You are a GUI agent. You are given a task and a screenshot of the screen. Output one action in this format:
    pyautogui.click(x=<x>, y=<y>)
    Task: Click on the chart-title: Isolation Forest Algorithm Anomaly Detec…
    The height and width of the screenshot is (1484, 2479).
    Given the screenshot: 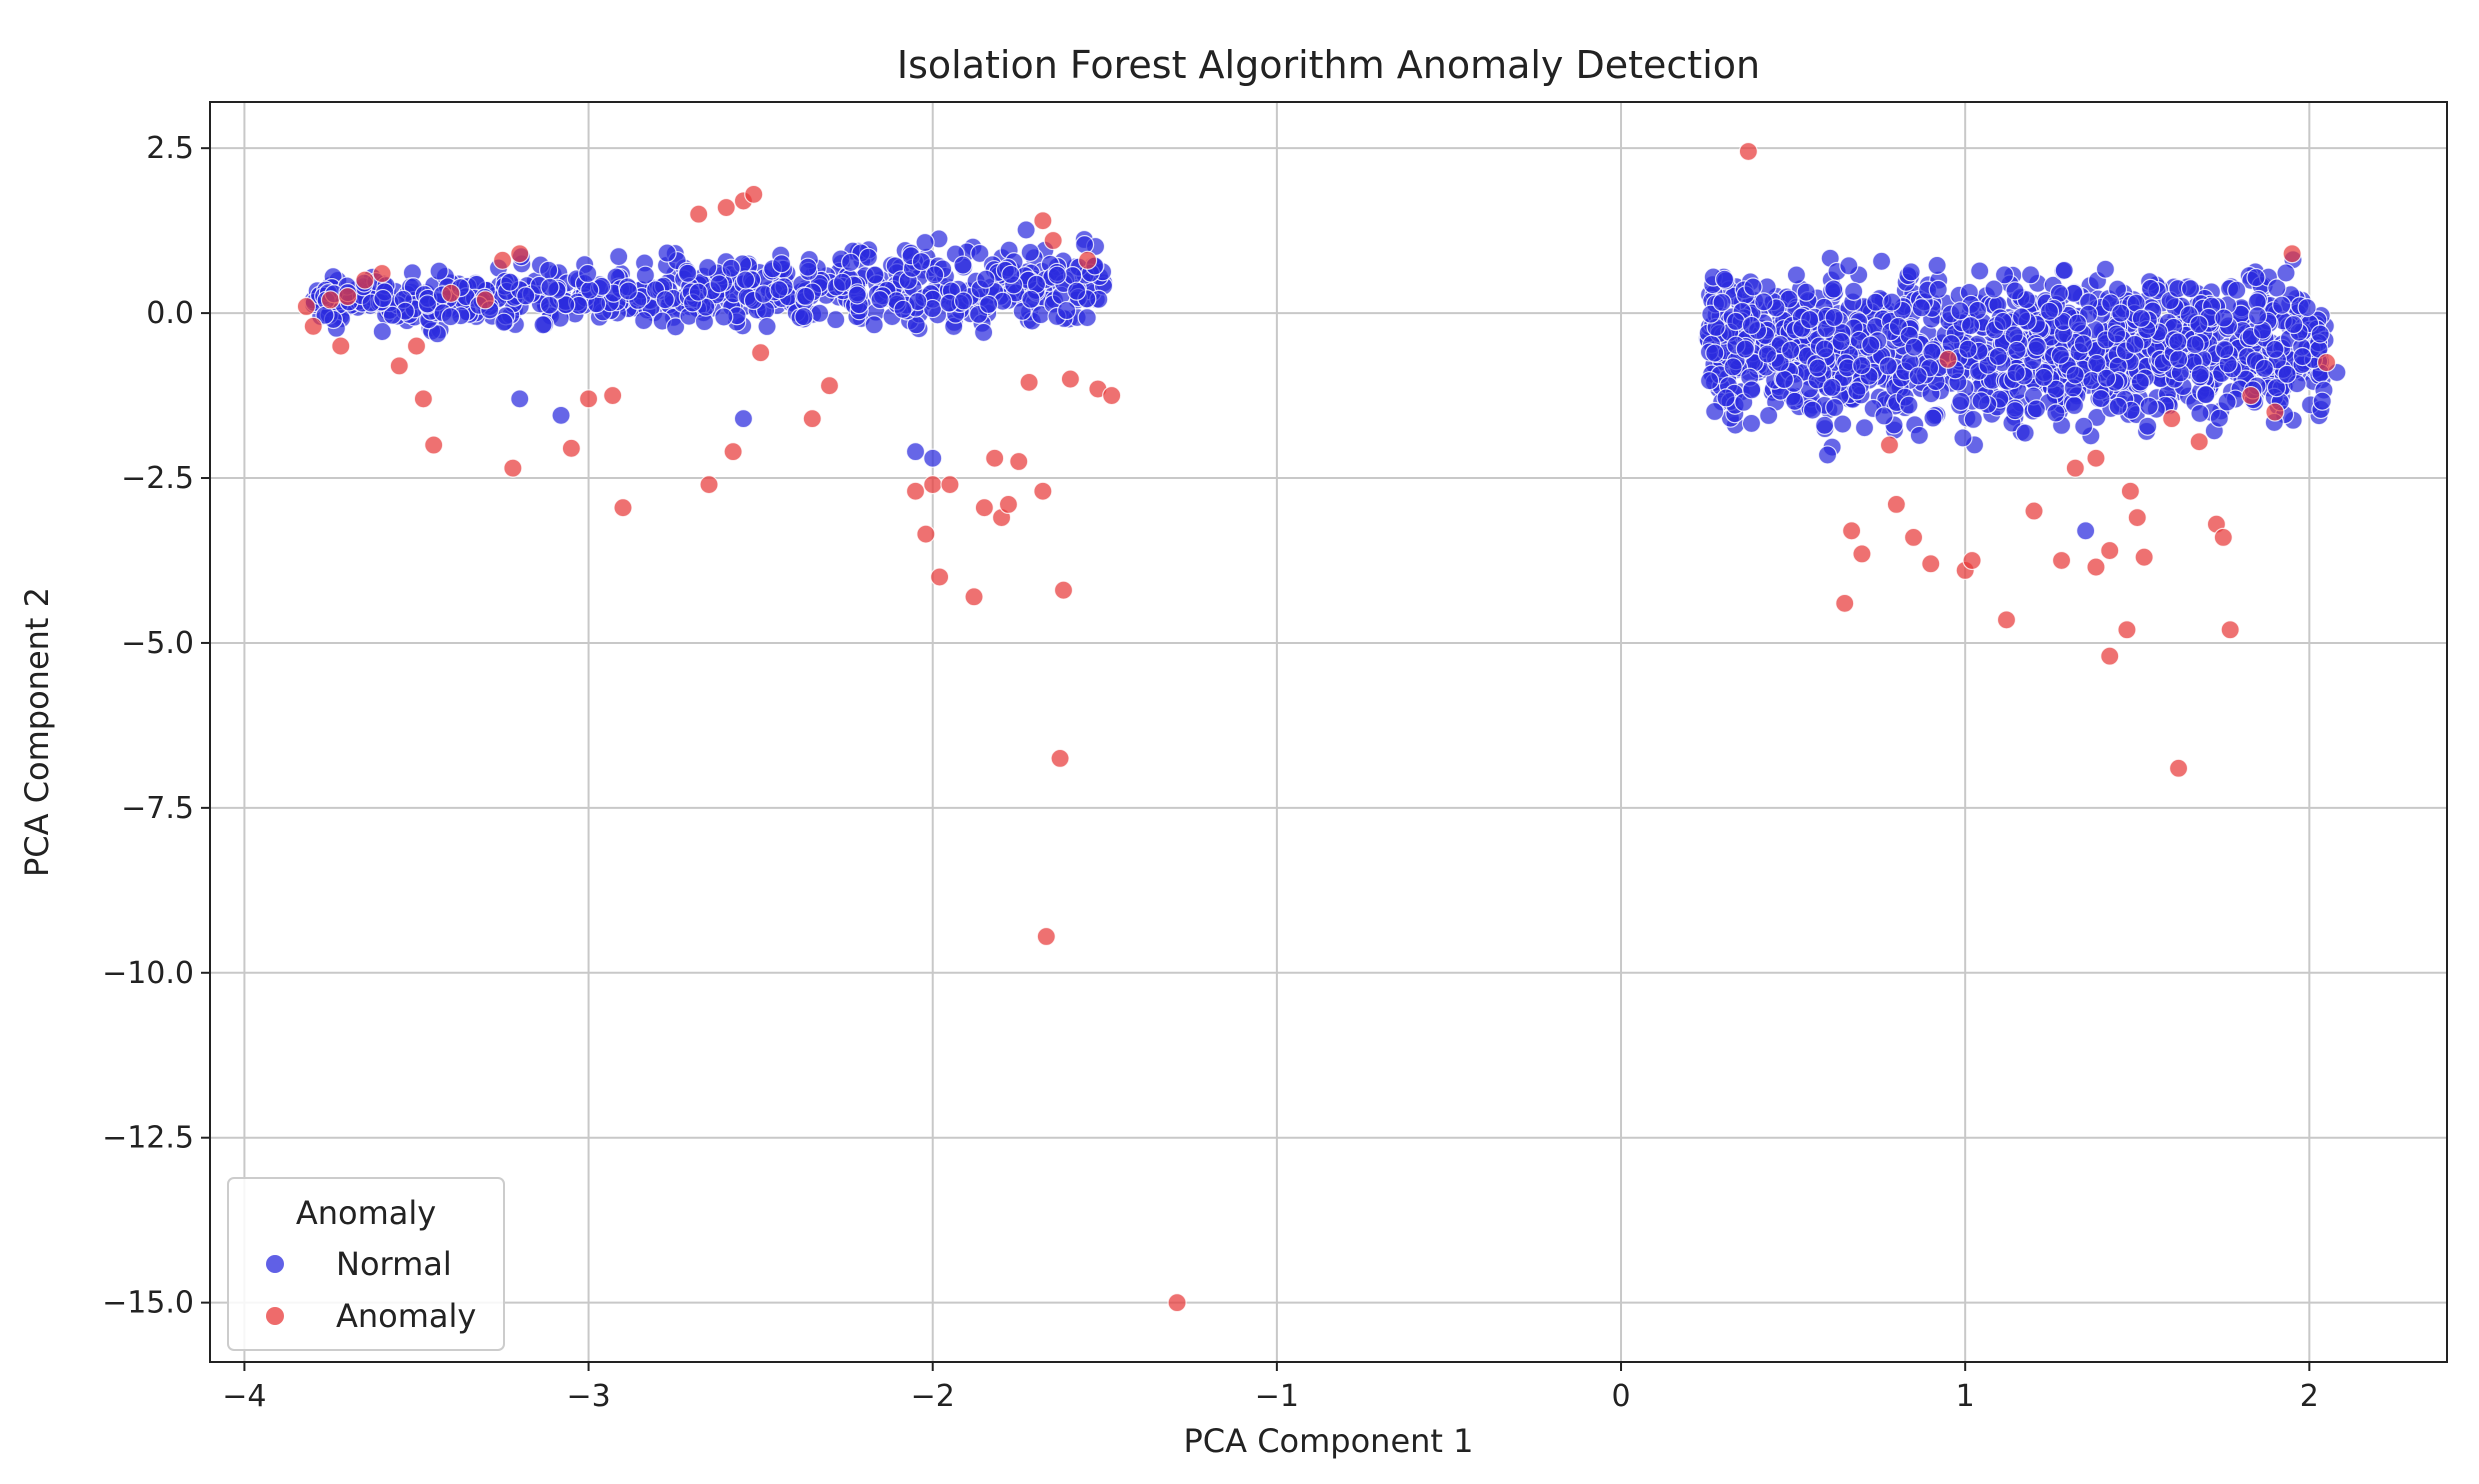 What is the action you would take?
    pyautogui.click(x=1328, y=65)
    